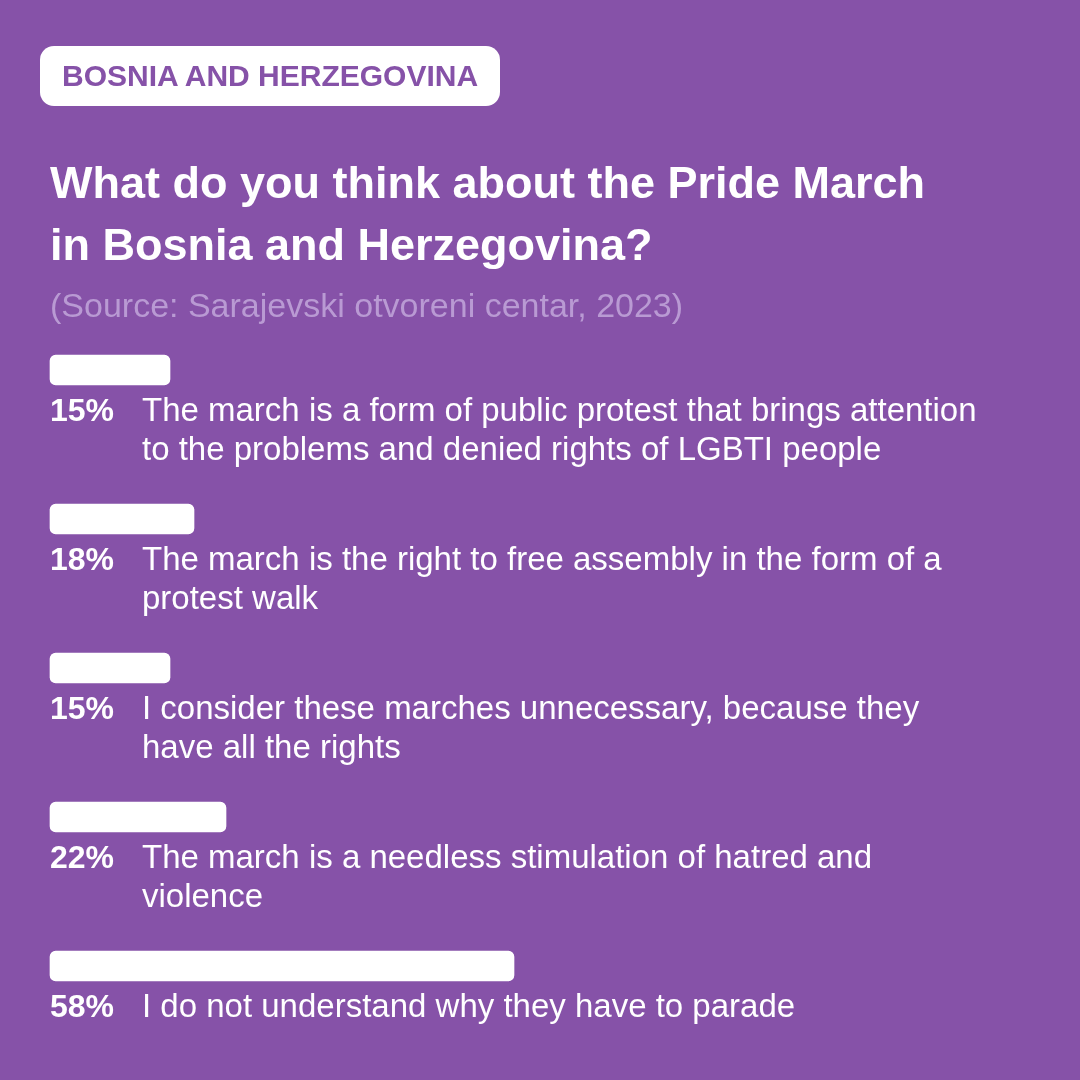 The width and height of the screenshot is (1080, 1080). I want to click on y-tick-label: I do not understand why they have to parade, so click(469, 1005).